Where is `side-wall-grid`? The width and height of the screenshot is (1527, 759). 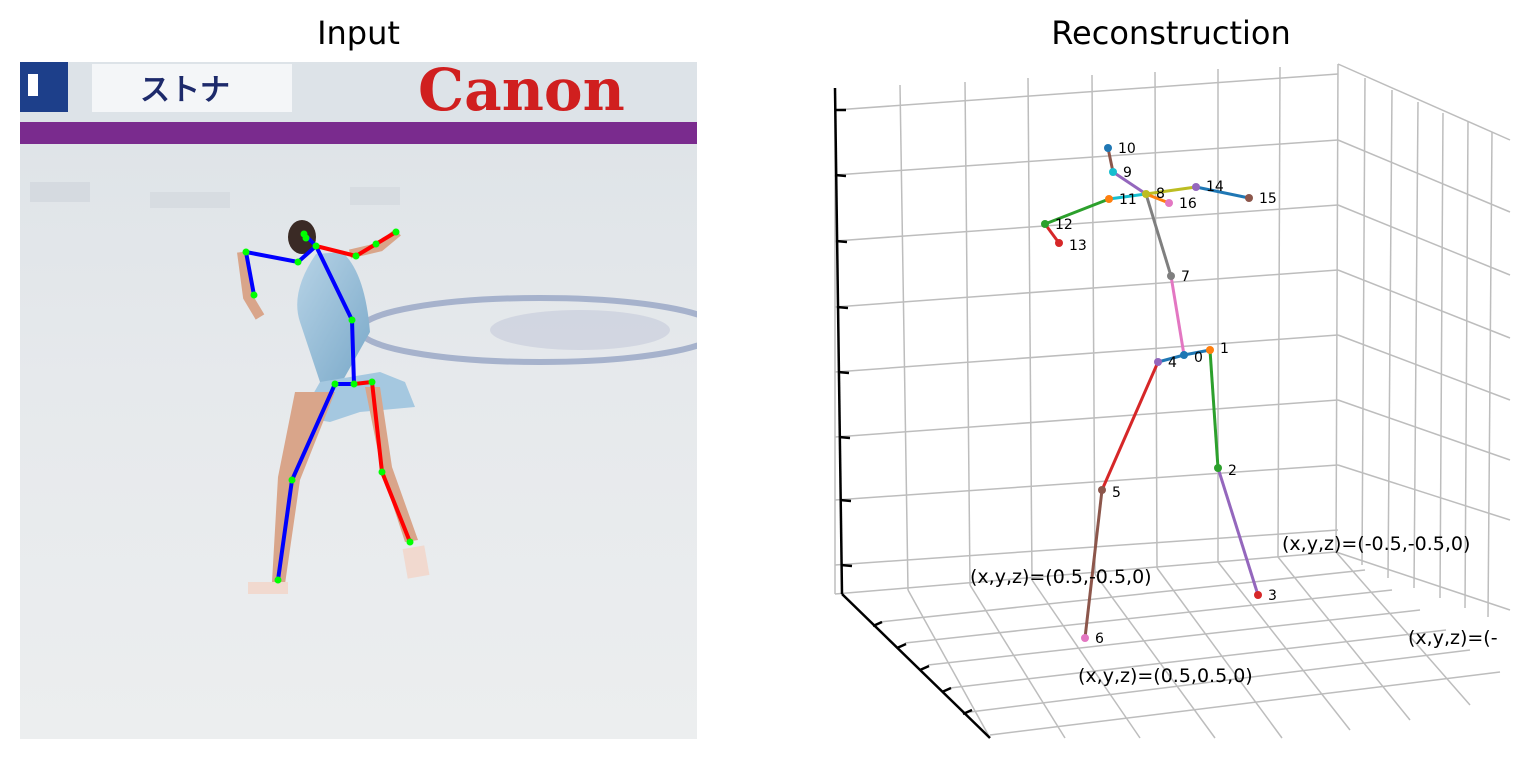 side-wall-grid is located at coordinates (1423, 340).